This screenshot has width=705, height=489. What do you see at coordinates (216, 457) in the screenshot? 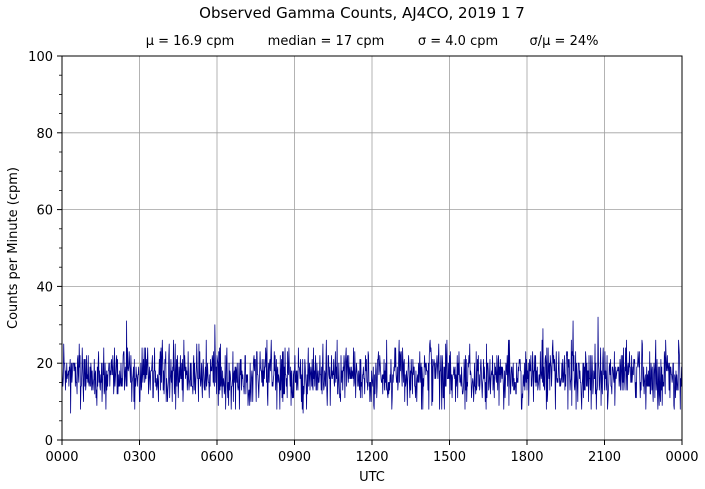
I see `x-tick-label: 0600` at bounding box center [216, 457].